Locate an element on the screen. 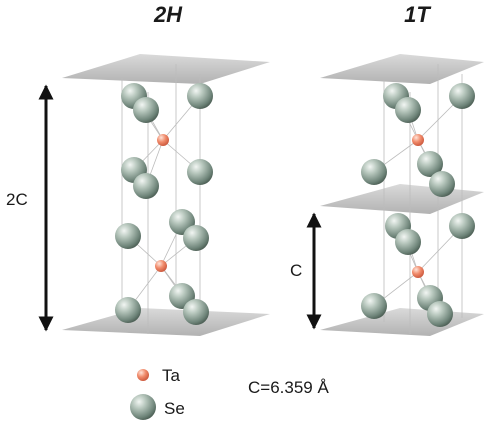 This screenshot has width=487, height=424. ta-atoms-1t is located at coordinates (418, 206).